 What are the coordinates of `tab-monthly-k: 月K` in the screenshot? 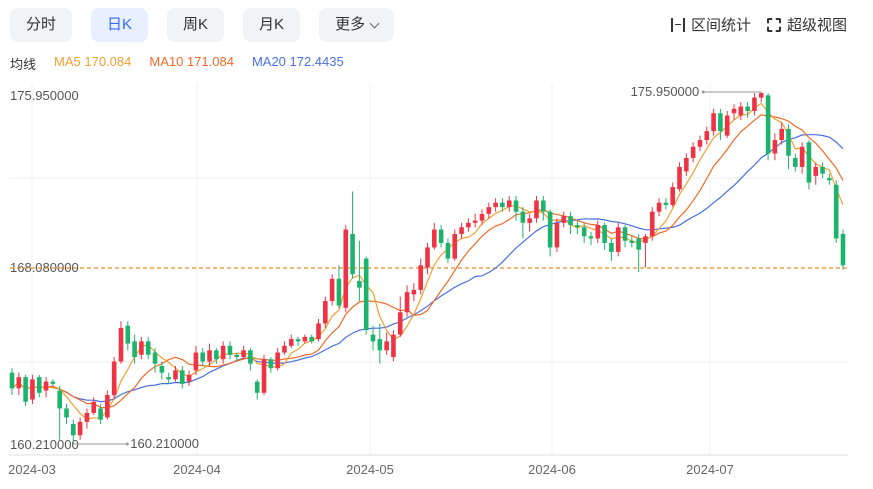 It's located at (272, 25).